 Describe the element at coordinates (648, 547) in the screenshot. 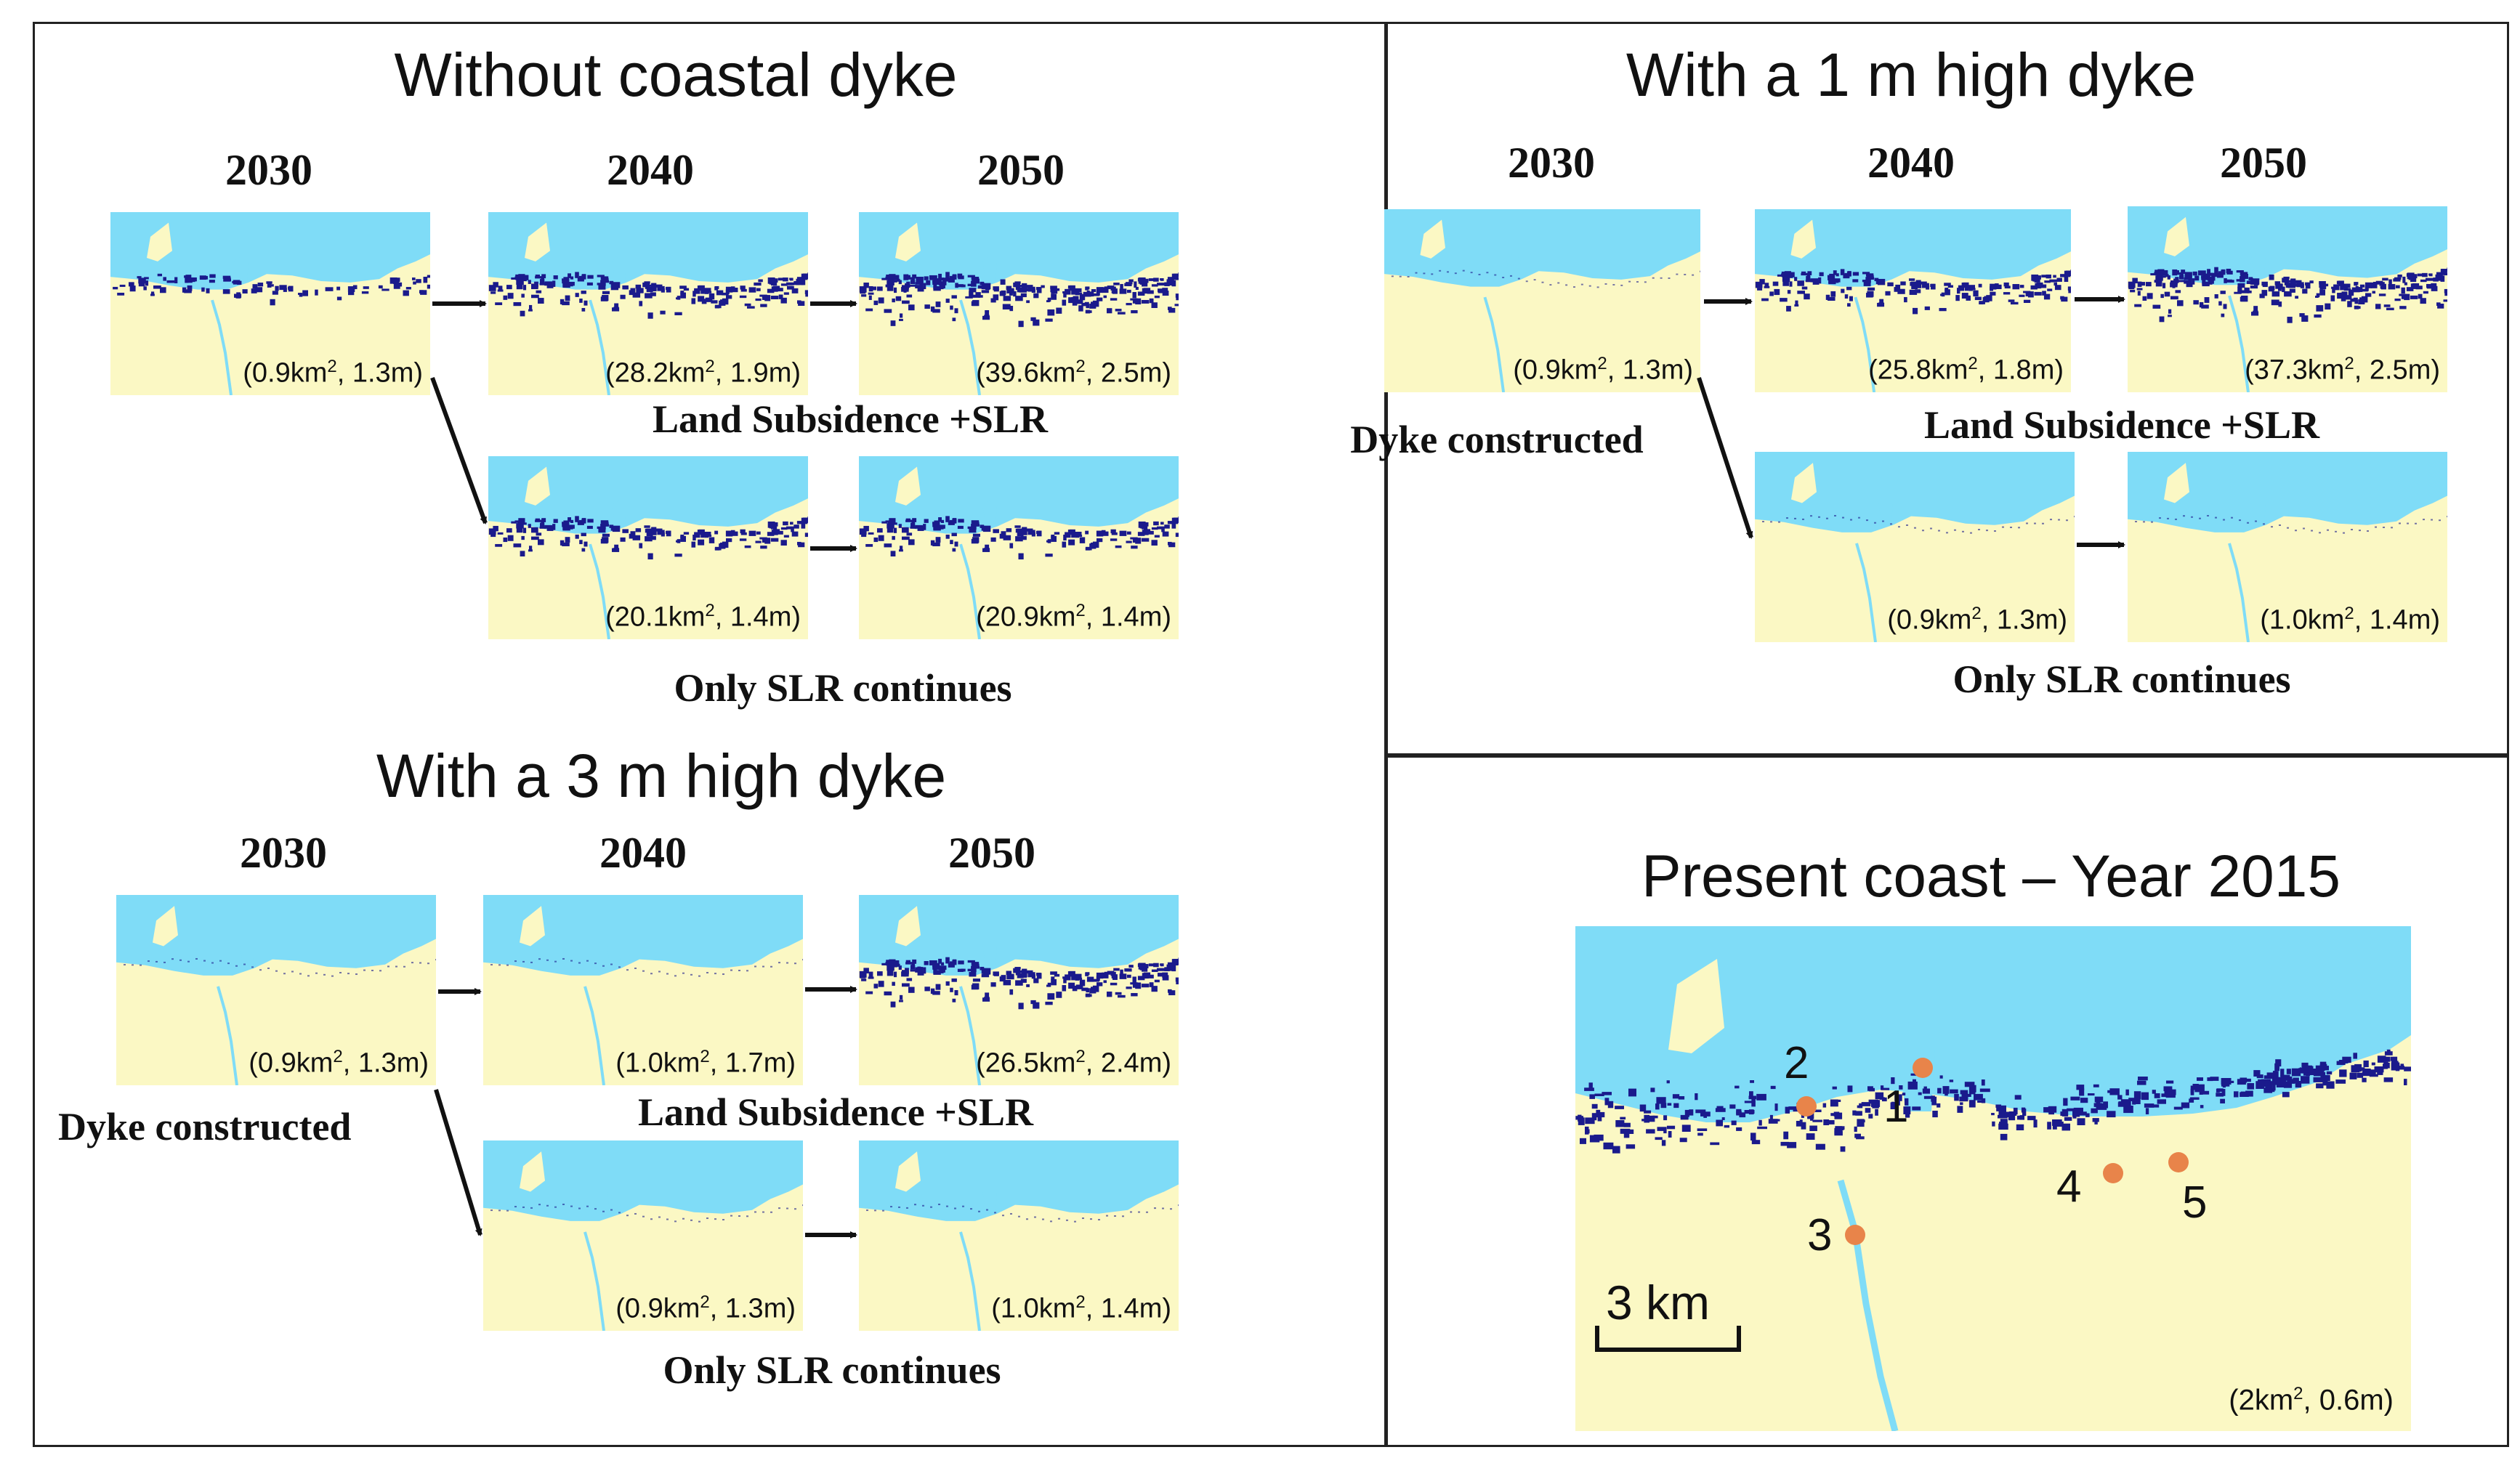

I see `map-no-dyke-slr-2040: (20.1km2, 1.4m)` at that location.